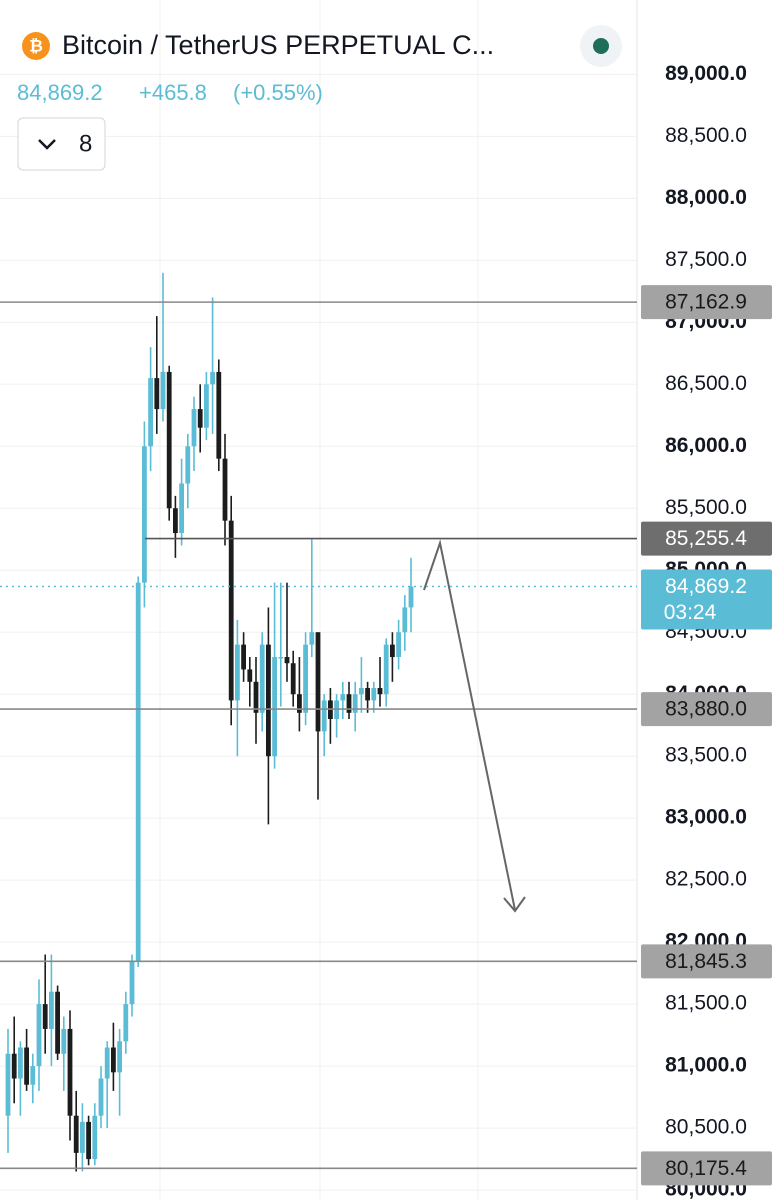 Image resolution: width=782 pixels, height=1200 pixels. I want to click on bitcoin-icon-glyph: ₿, so click(36, 45).